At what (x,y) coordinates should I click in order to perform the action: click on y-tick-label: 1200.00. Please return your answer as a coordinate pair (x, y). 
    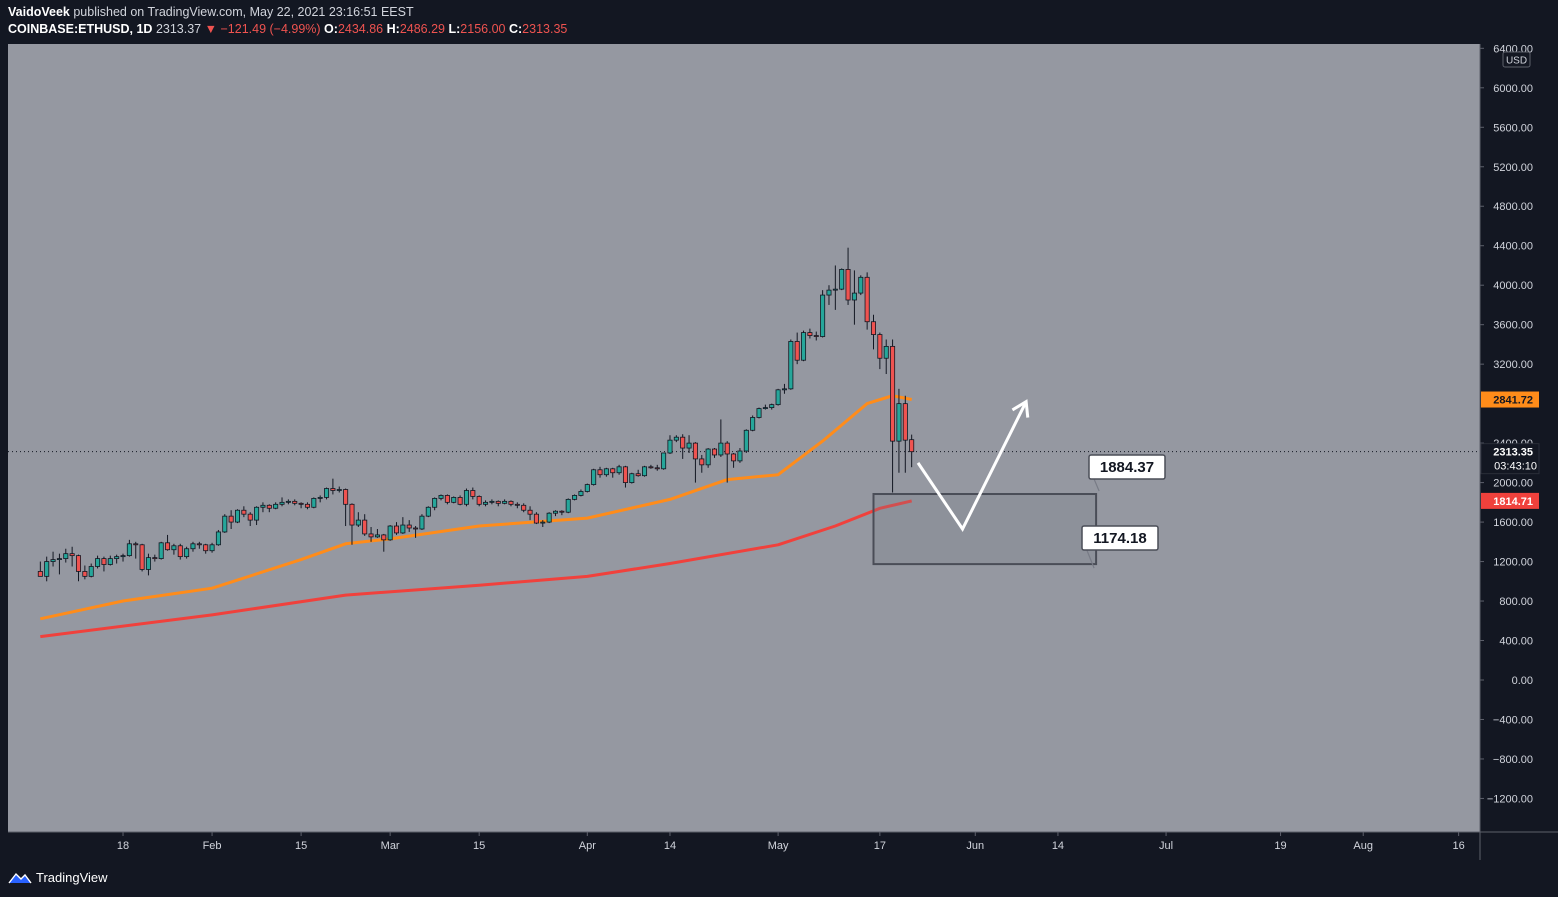
    Looking at the image, I should click on (1513, 563).